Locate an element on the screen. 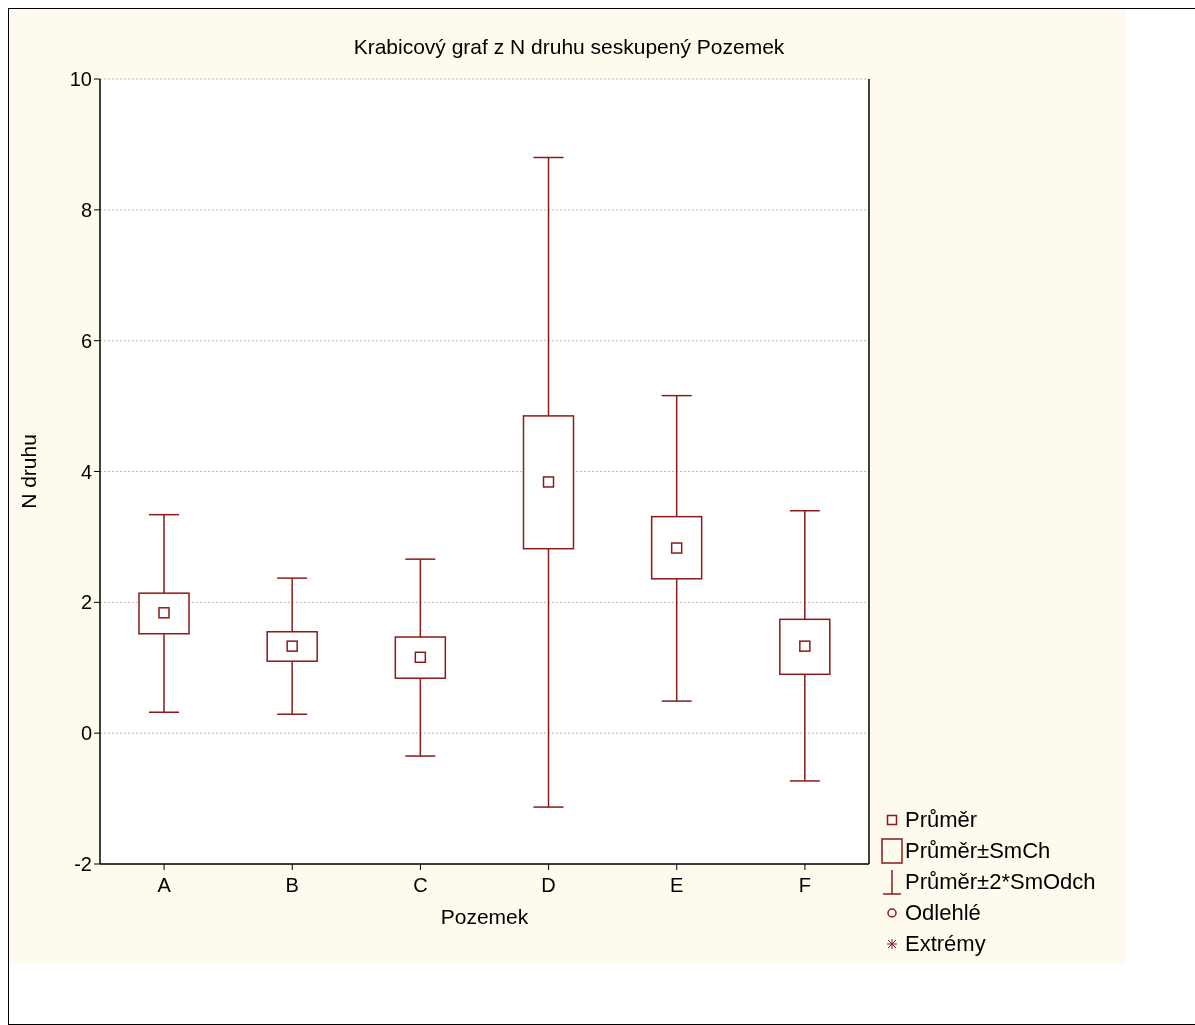 This screenshot has width=1195, height=1025. y-tick-label: 10 is located at coordinates (80, 79).